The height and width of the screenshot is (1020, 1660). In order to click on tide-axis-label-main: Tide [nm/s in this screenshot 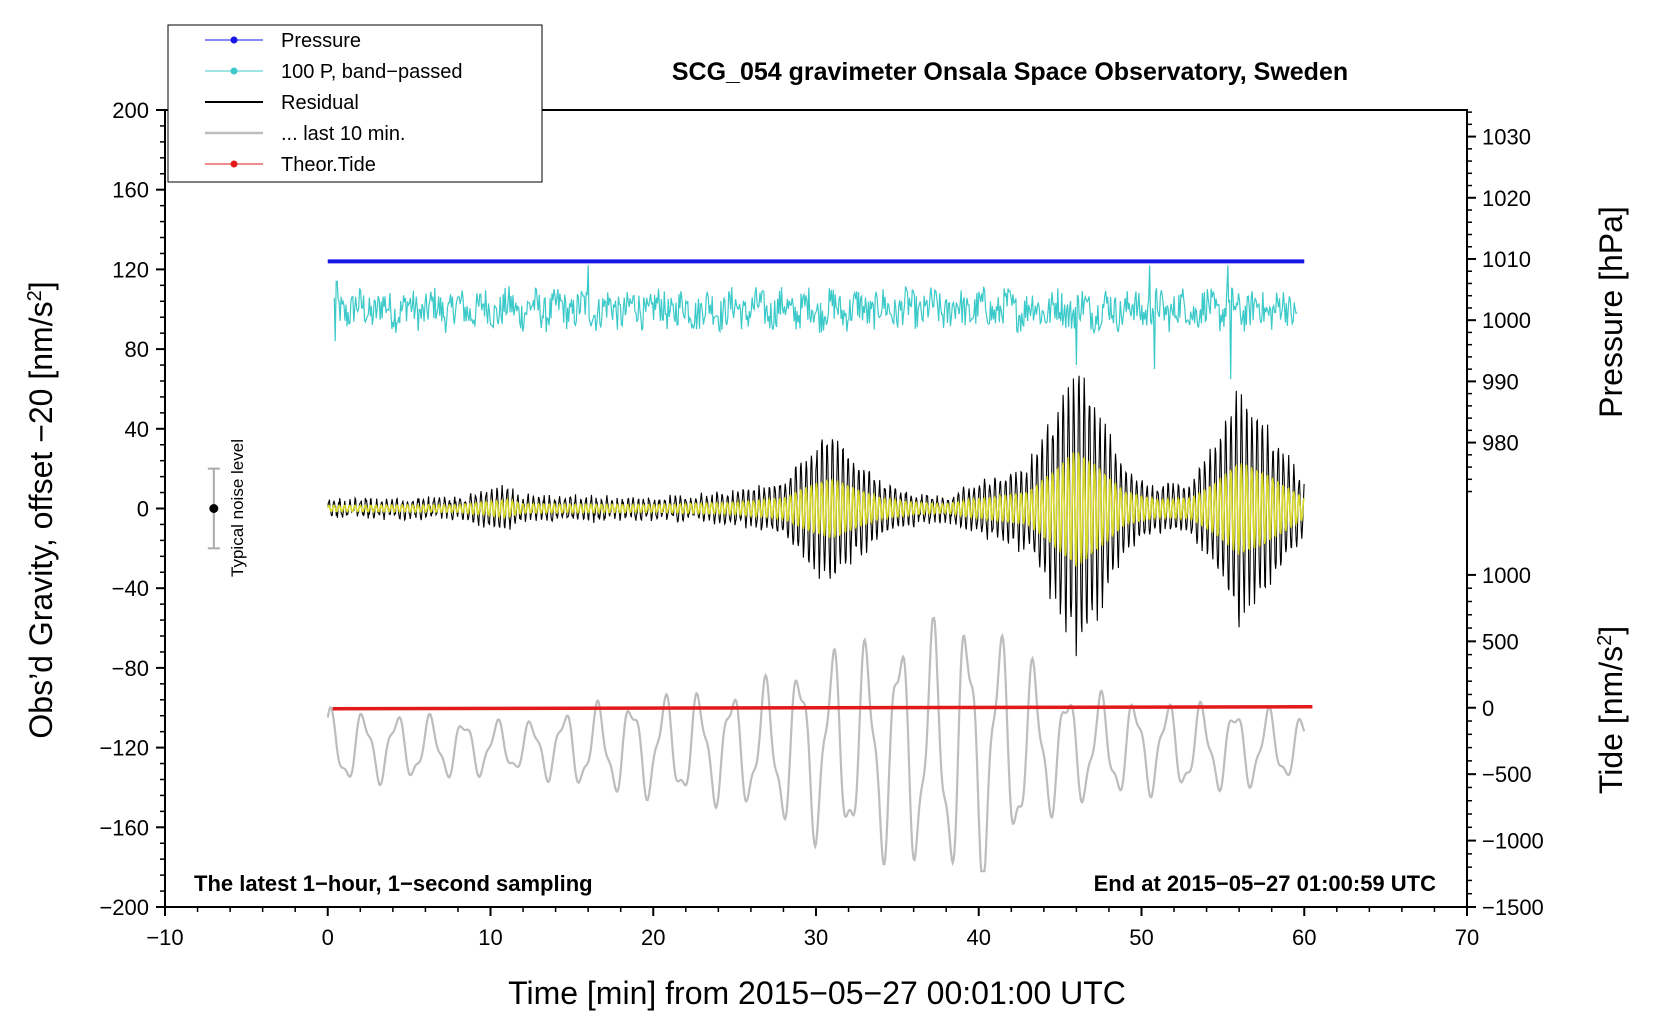, I will do `click(1611, 720)`.